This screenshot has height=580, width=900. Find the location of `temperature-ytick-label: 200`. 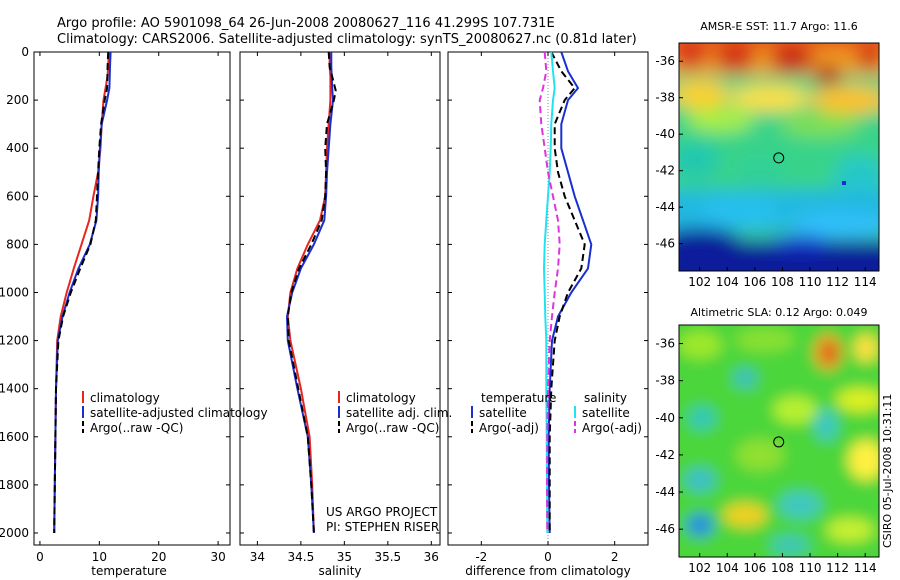

temperature-ytick-label: 200 is located at coordinates (17, 100).